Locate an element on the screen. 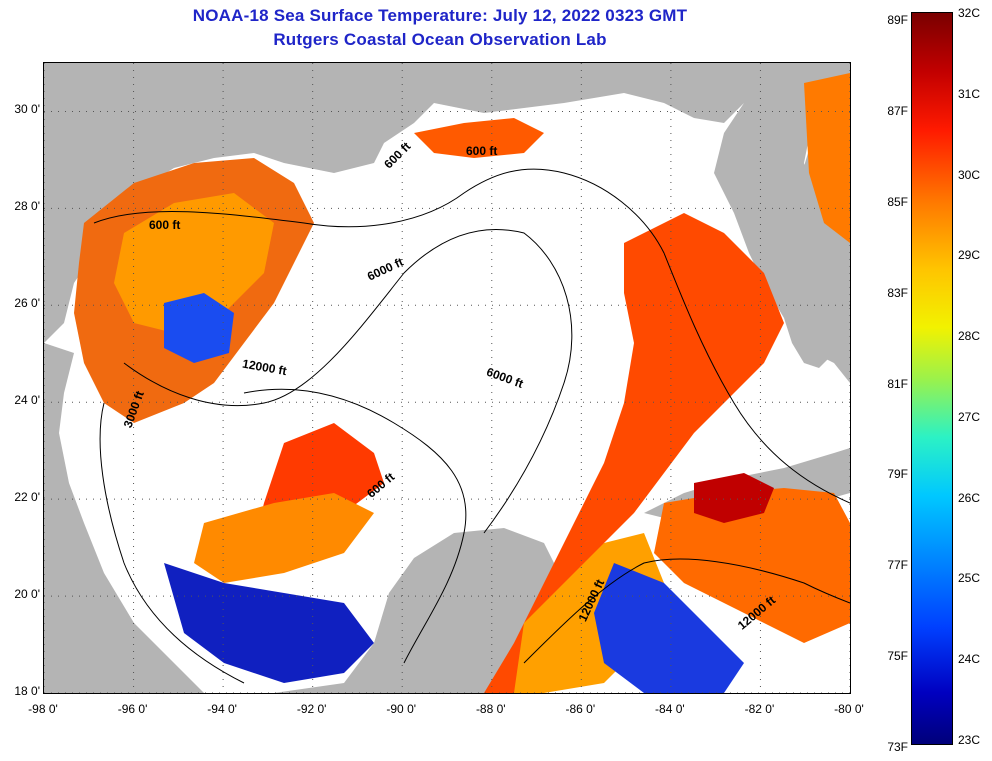  sst-patch-caribbean-blue is located at coordinates (669, 628).